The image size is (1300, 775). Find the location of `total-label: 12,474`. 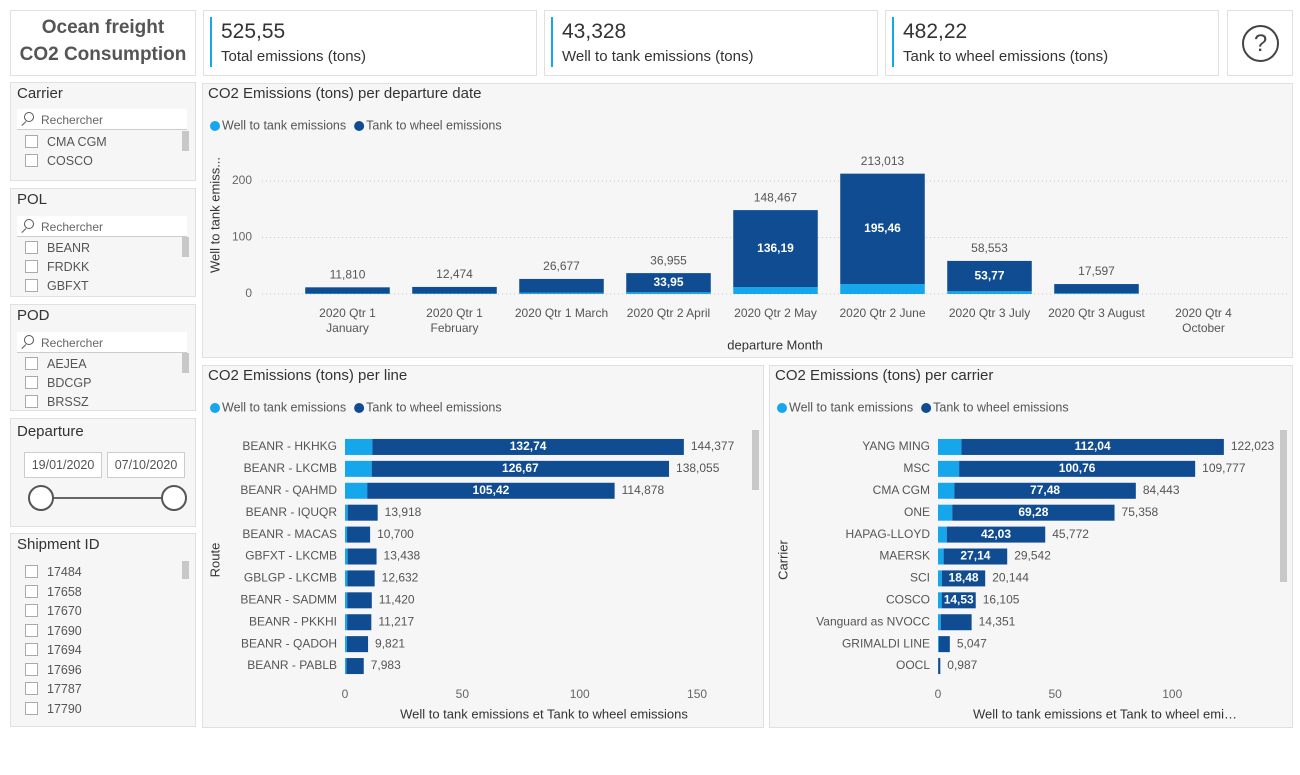

total-label: 12,474 is located at coordinates (454, 274).